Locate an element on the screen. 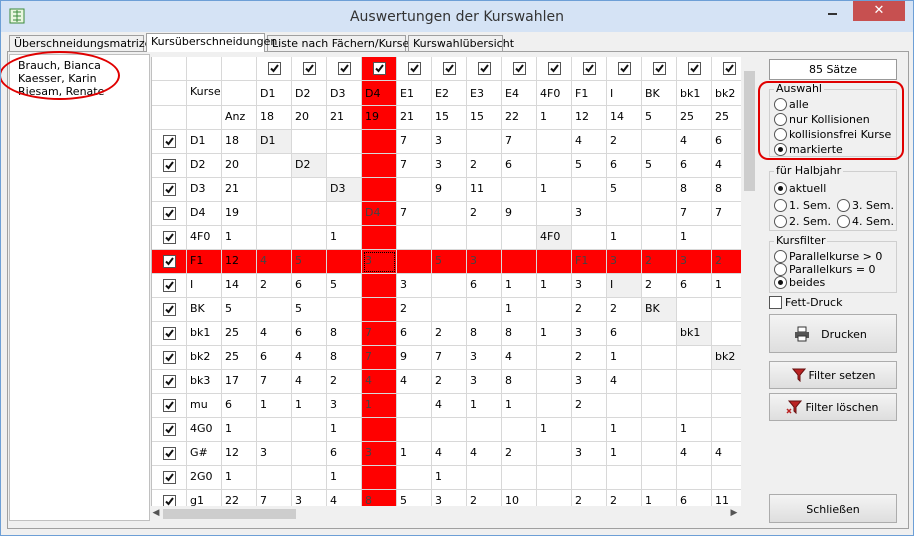 The image size is (914, 536). radio-label: alle is located at coordinates (799, 104).